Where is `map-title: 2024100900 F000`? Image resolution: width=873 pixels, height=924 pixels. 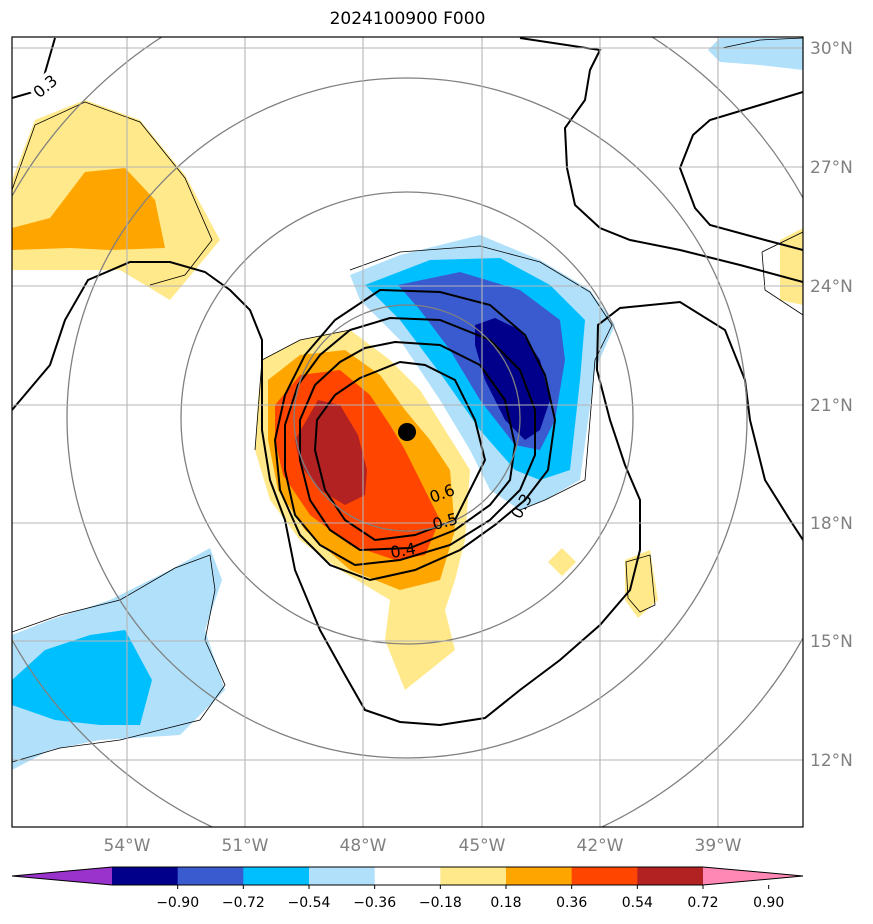
map-title: 2024100900 F000 is located at coordinates (407, 19).